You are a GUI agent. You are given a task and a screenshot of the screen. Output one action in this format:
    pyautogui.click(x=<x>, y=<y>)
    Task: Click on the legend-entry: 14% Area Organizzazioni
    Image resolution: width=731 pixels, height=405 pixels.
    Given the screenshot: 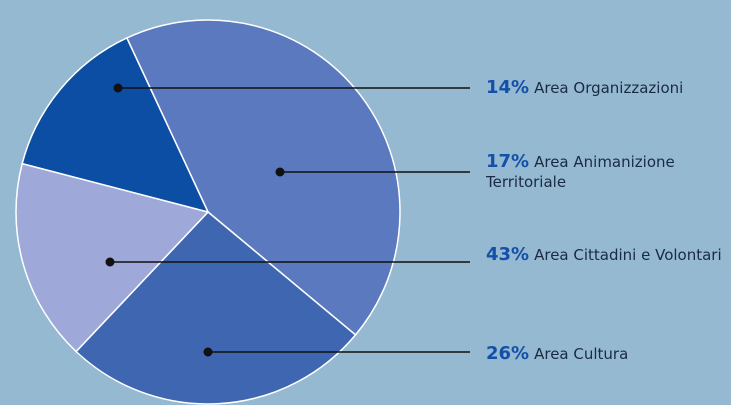 What is the action you would take?
    pyautogui.click(x=606, y=88)
    